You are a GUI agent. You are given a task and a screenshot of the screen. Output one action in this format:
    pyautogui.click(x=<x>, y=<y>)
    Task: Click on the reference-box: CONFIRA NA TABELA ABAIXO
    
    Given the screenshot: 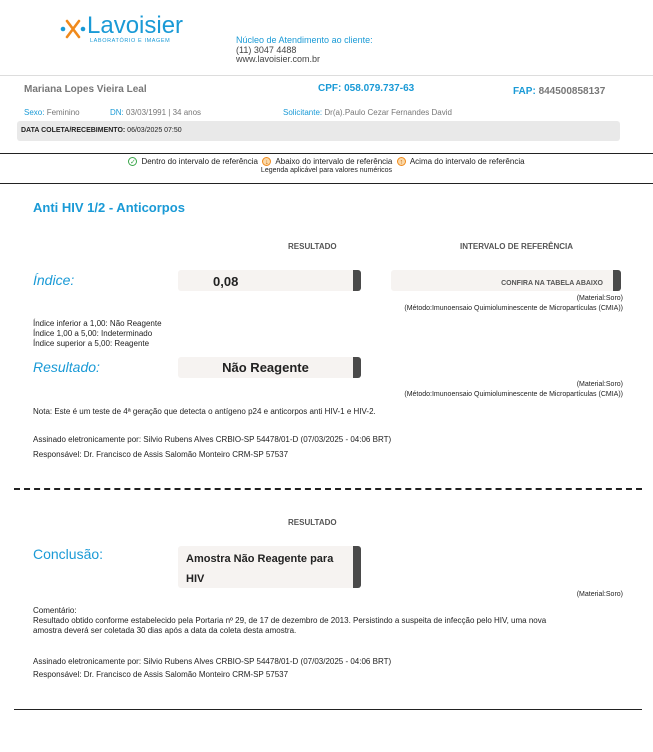 What is the action you would take?
    pyautogui.click(x=506, y=280)
    